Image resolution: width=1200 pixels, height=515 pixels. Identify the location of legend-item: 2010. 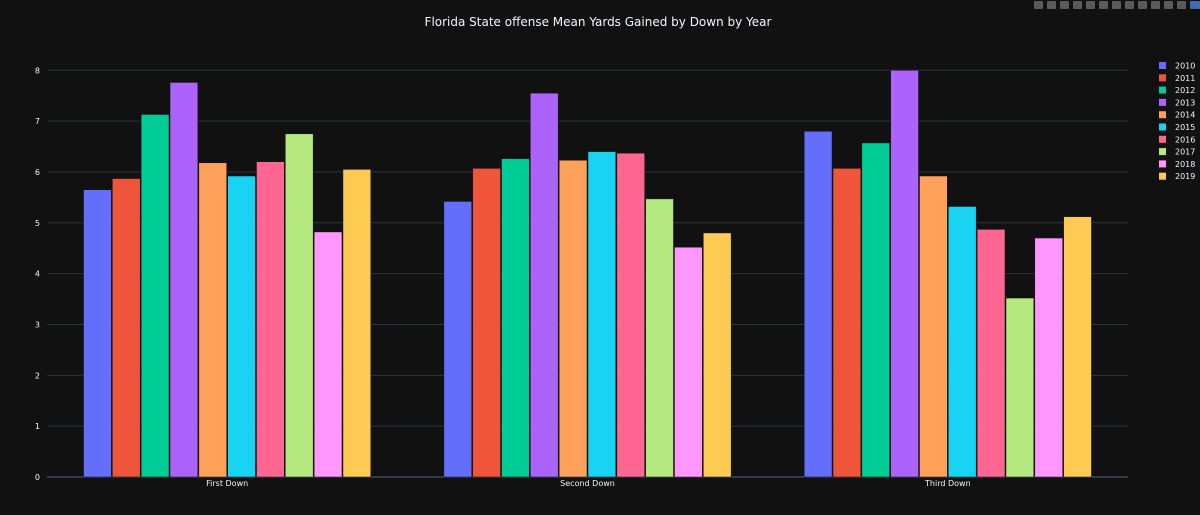
(1177, 66).